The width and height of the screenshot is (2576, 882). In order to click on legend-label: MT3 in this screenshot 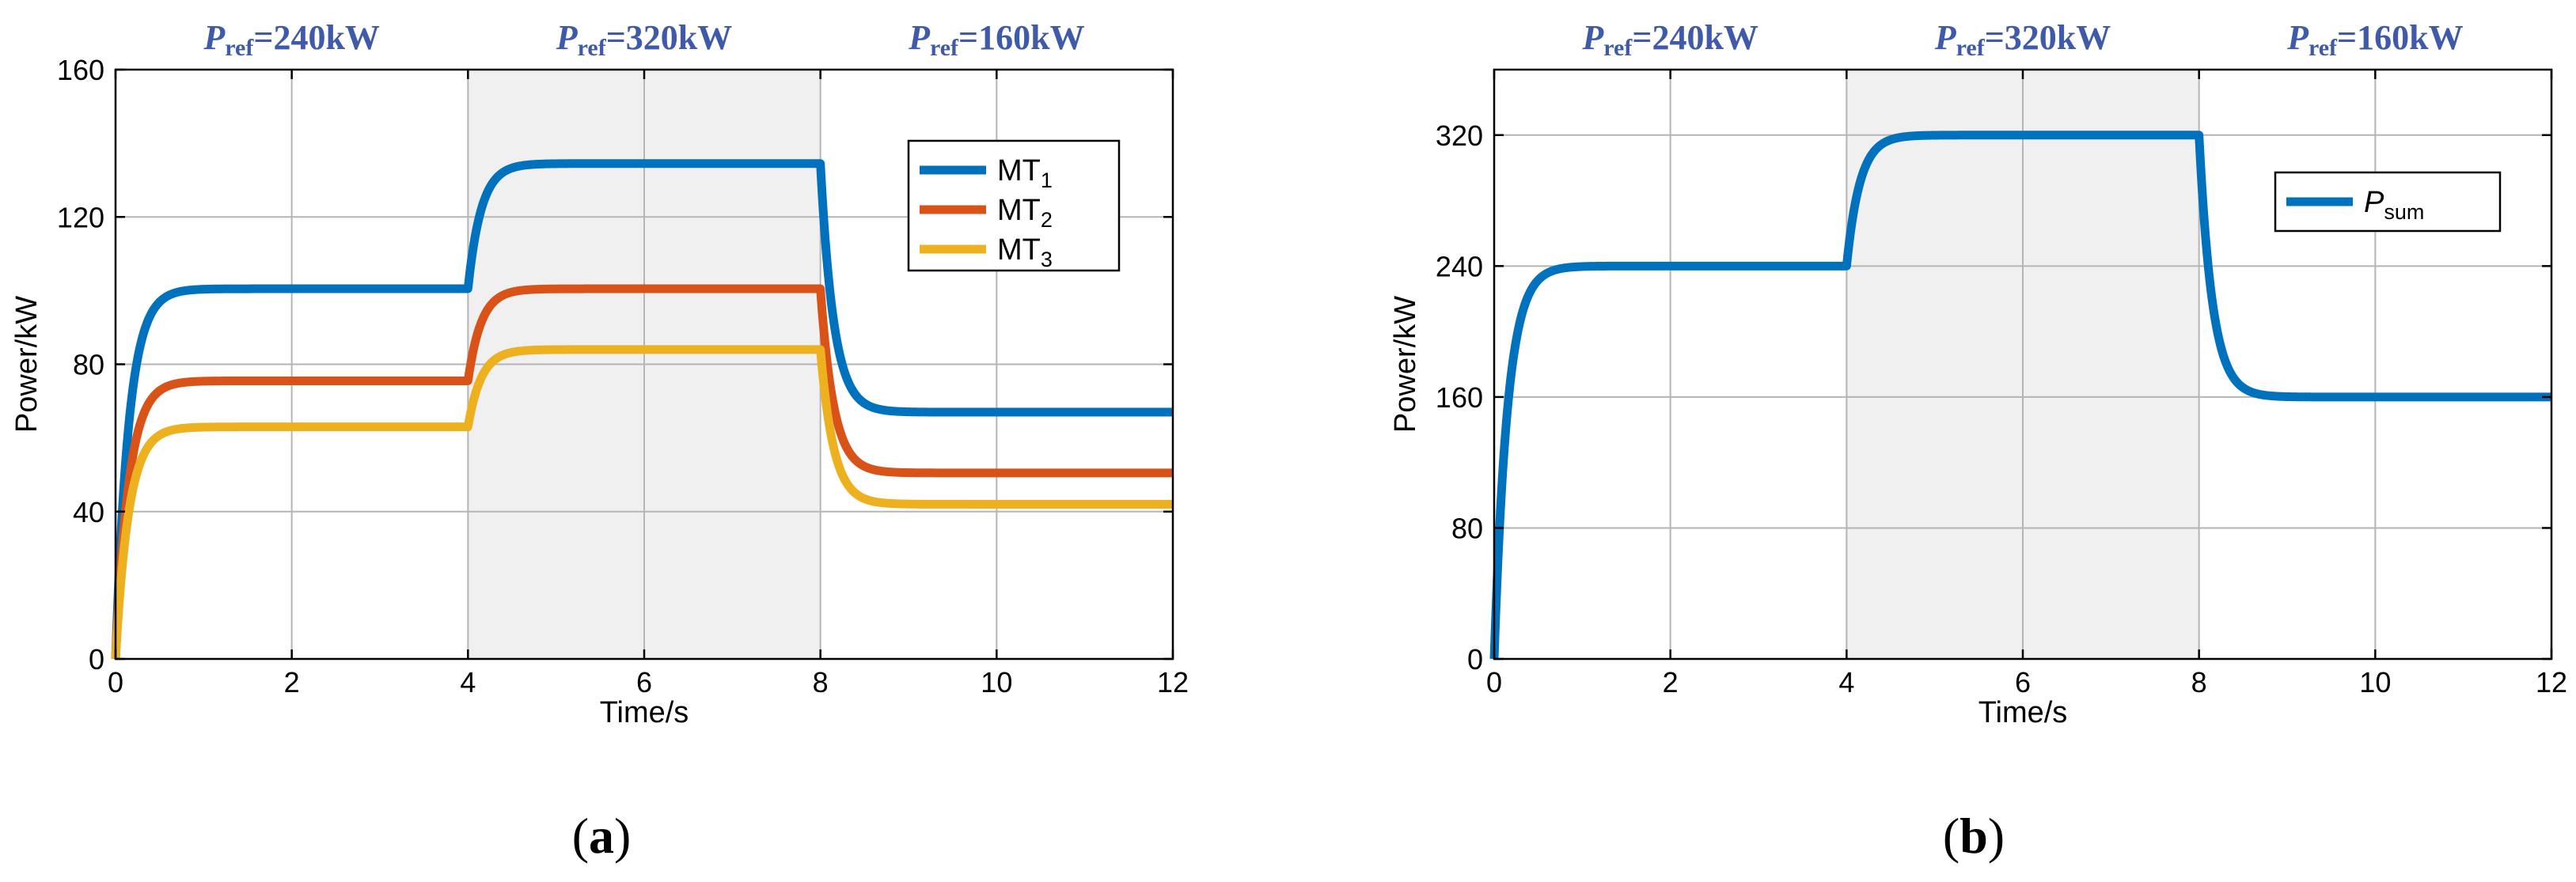, I will do `click(1025, 252)`.